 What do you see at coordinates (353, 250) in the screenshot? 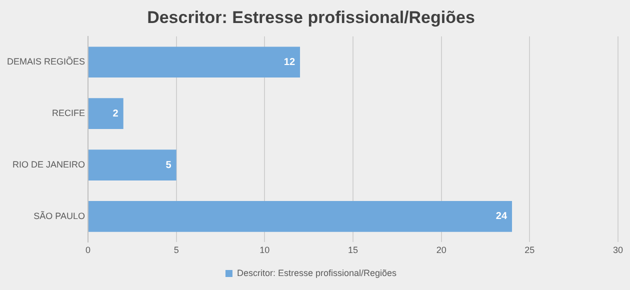
I see `x-tick-label: 15` at bounding box center [353, 250].